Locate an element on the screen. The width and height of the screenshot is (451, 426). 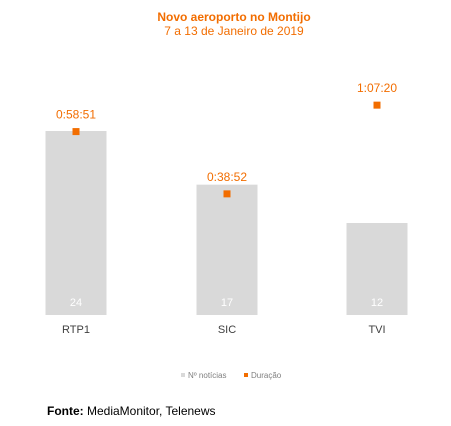
legend: Nº notícias Duração is located at coordinates (231, 375).